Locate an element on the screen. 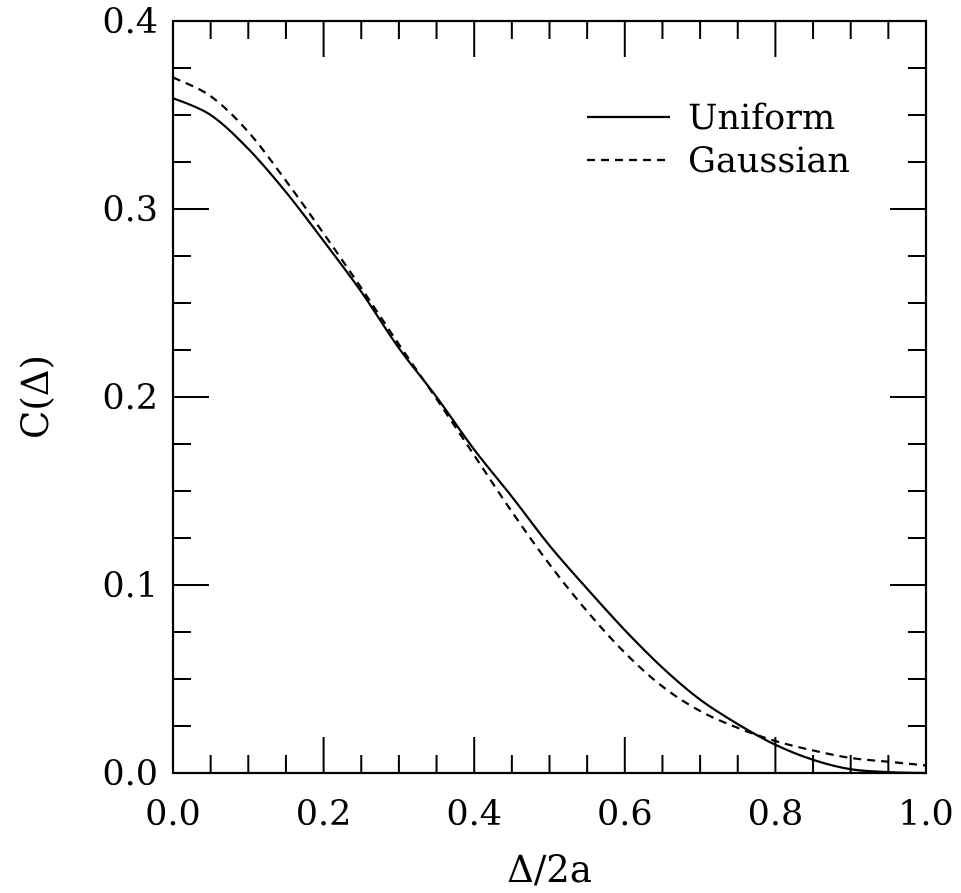 The width and height of the screenshot is (961, 893). y-axis-label: C(Δ) is located at coordinates (35, 397).